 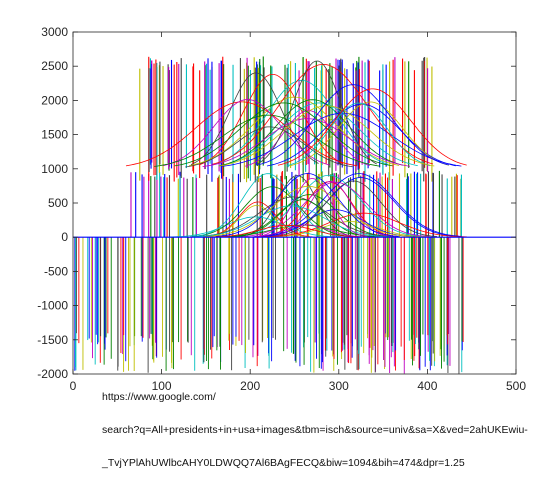 I want to click on x-tick-label: 500, so click(x=516, y=386).